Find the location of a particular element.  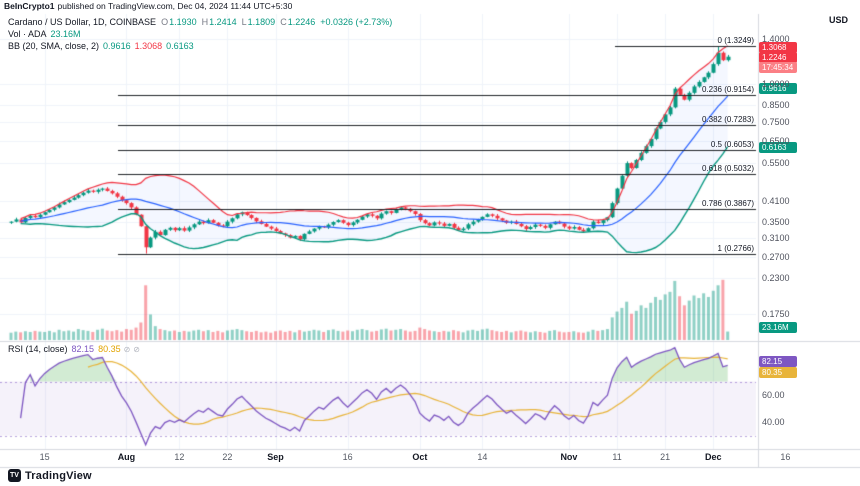

ohlc-high-value: 1.2414 is located at coordinates (223, 22).